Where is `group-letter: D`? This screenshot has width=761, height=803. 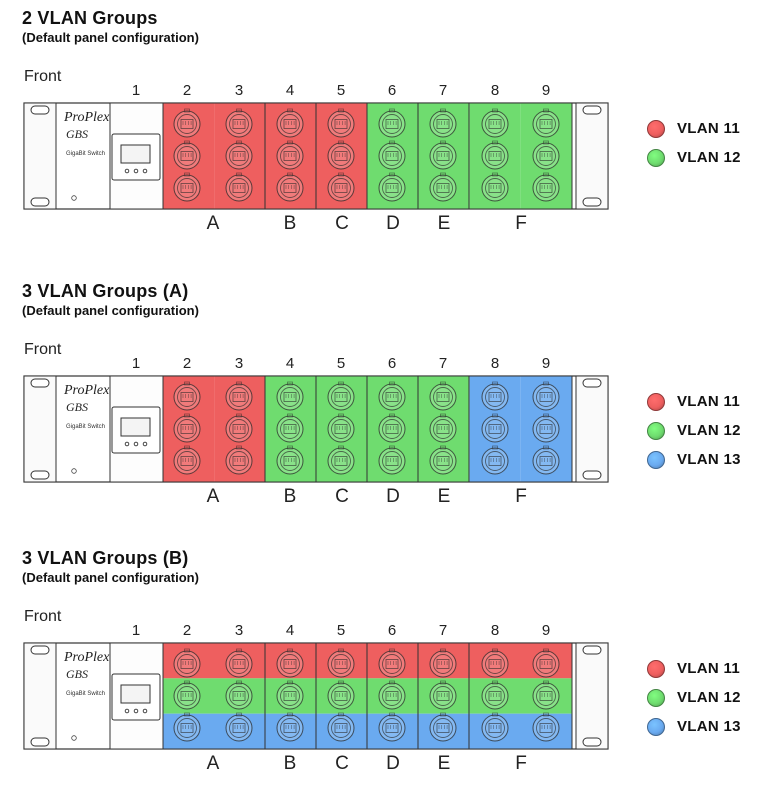 group-letter: D is located at coordinates (393, 496).